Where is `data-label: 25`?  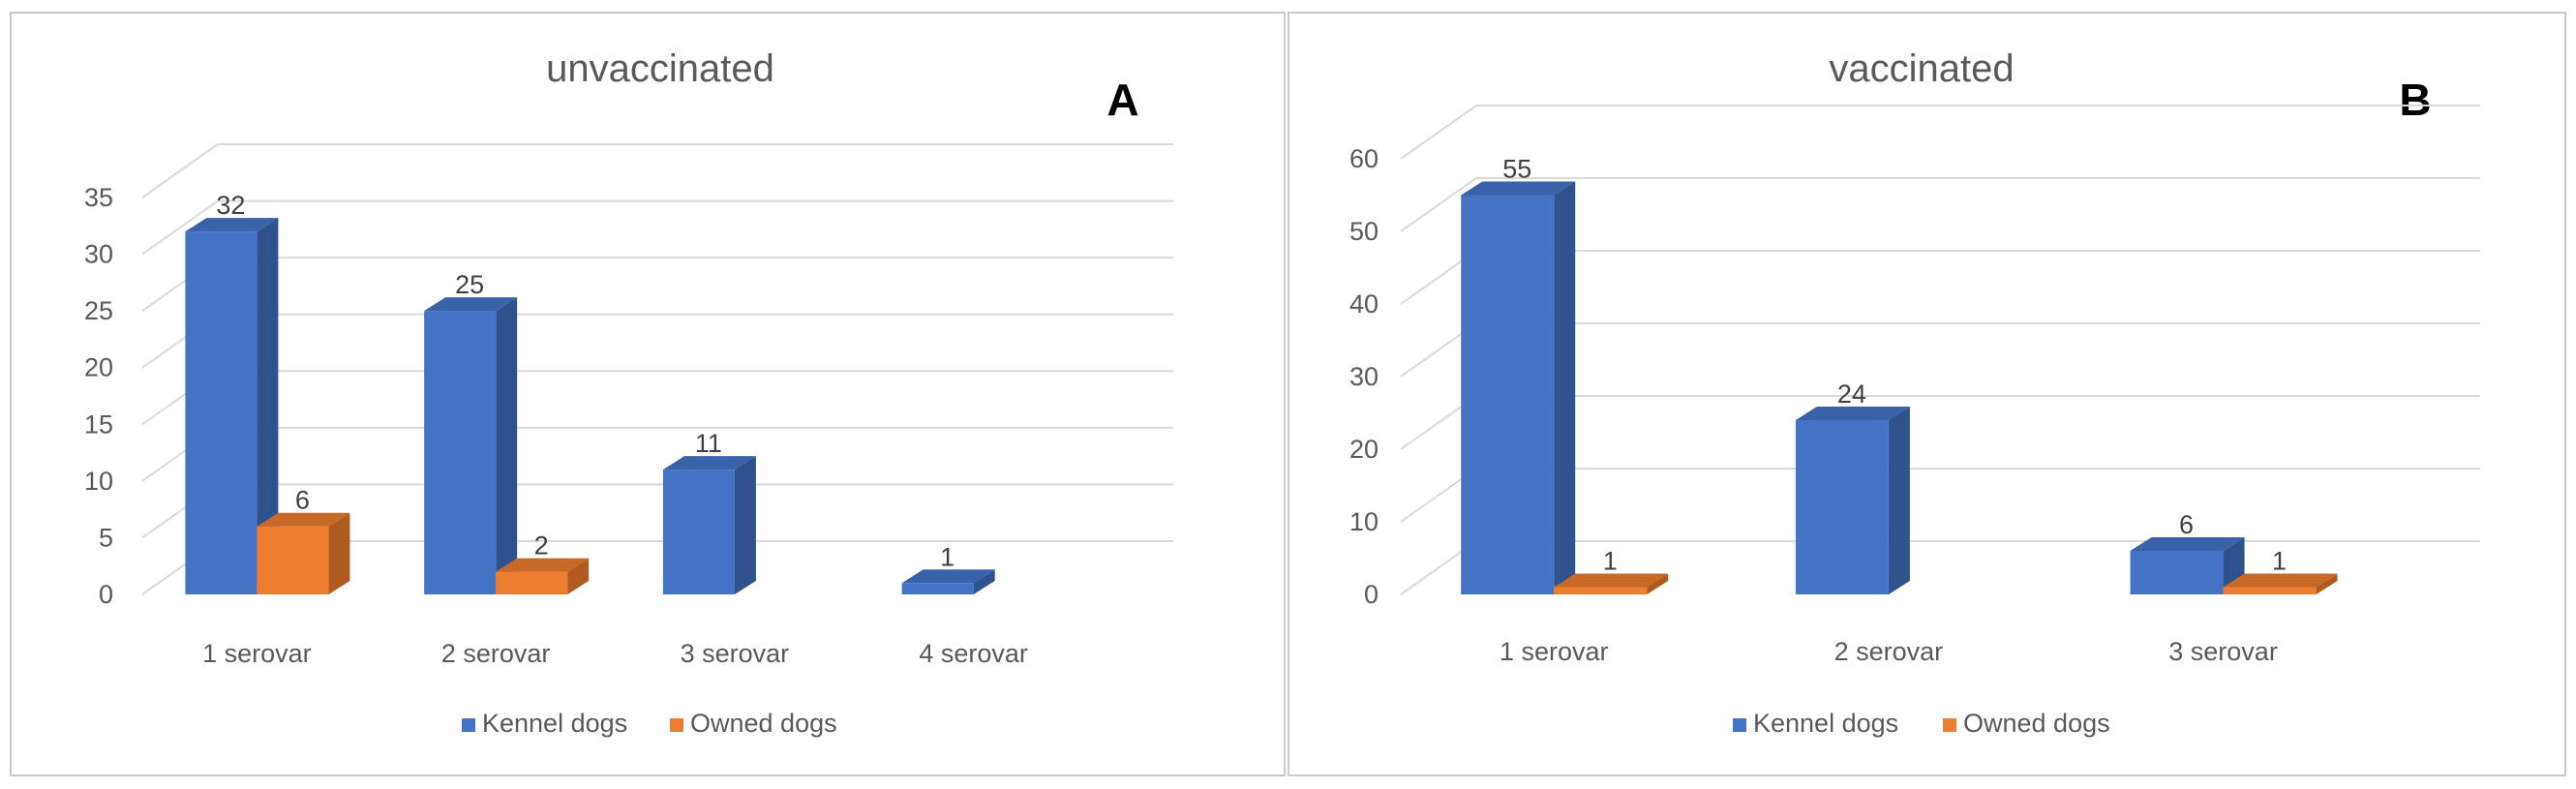 data-label: 25 is located at coordinates (469, 284).